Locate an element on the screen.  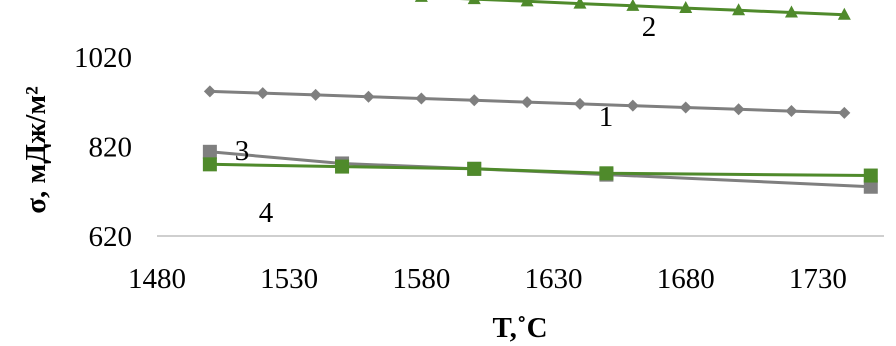
x-tick-label: 1680 is located at coordinates (686, 279).